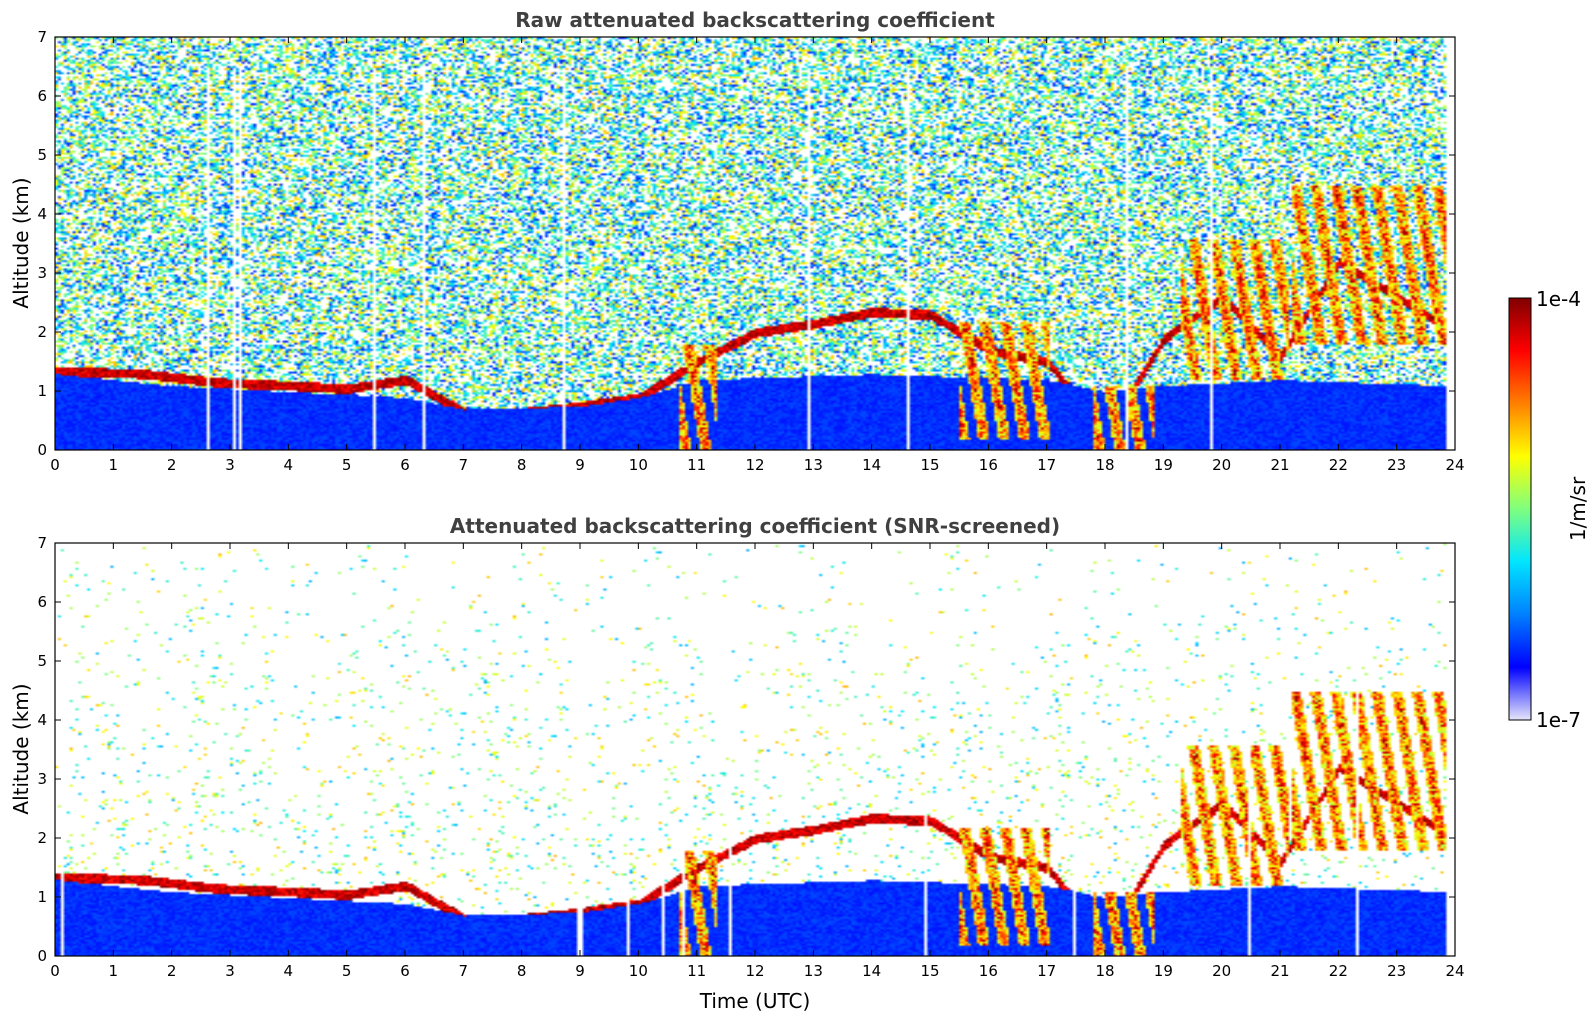  I want to click on x-axis-label: Time (UTC), so click(755, 1001).